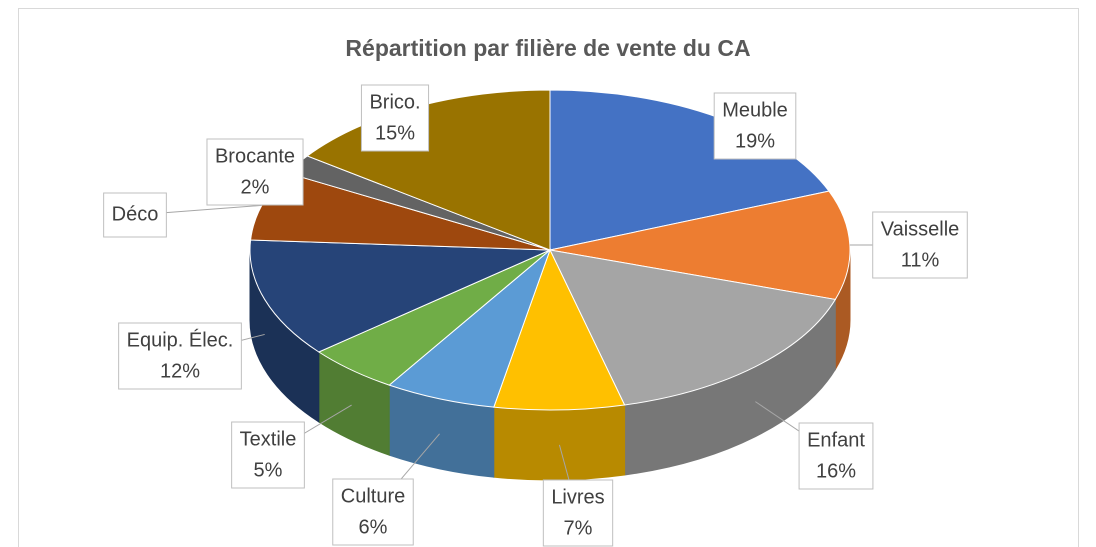  What do you see at coordinates (836, 471) in the screenshot?
I see `data-label-value: 16%` at bounding box center [836, 471].